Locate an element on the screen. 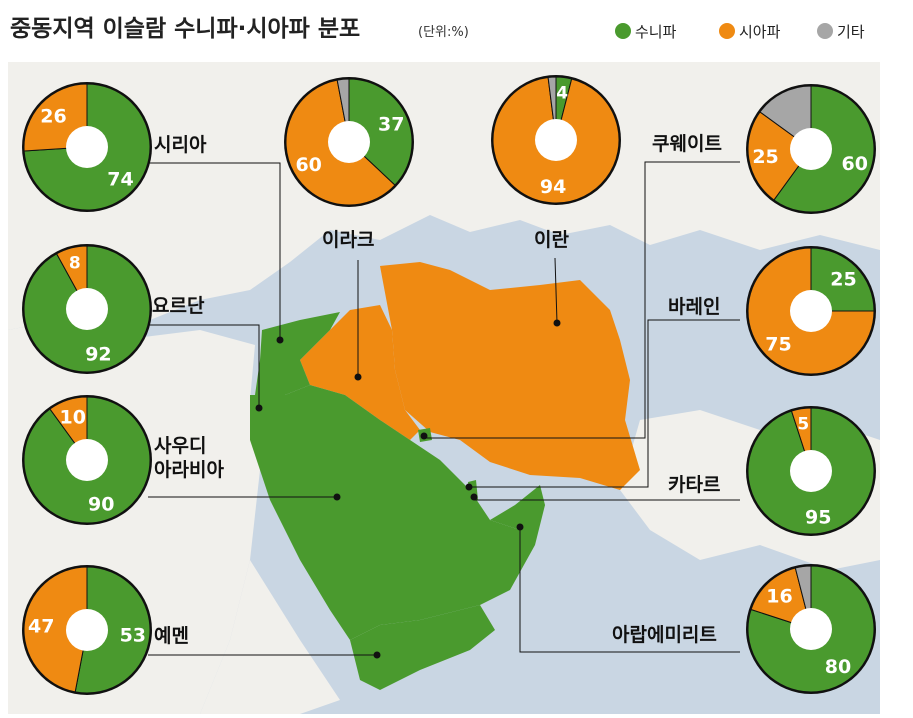 This screenshot has height=718, width=913. map-yemen is located at coordinates (422, 647).